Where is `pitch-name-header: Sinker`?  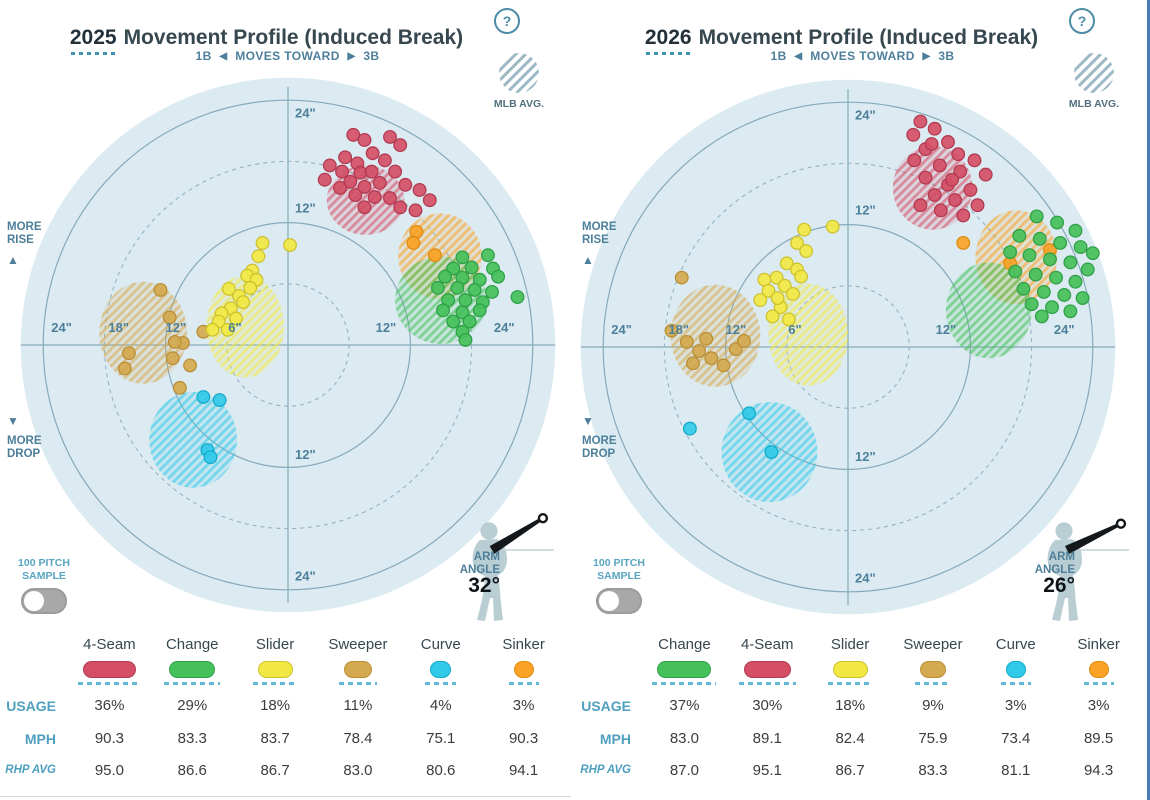
pitch-name-header: Sinker is located at coordinates (523, 644).